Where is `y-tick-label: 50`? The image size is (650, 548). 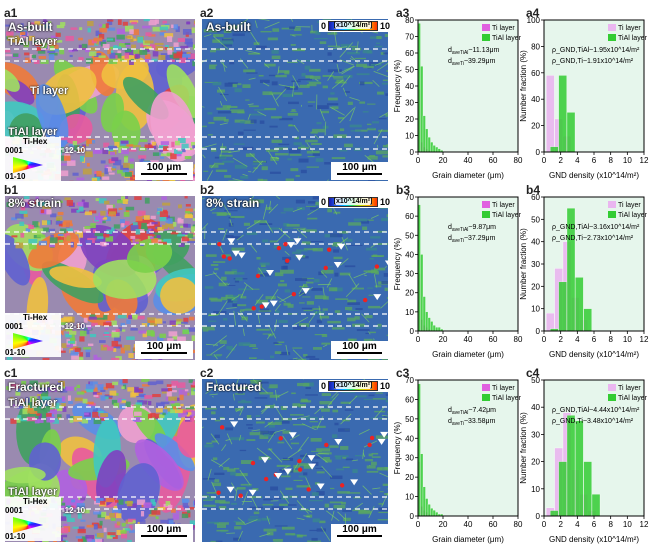
y-tick-label: 50 is located at coordinates (409, 235).